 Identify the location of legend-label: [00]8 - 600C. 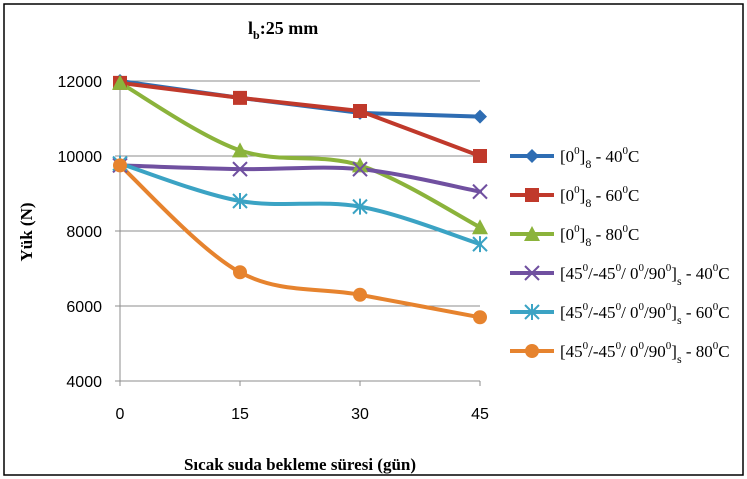
(599, 197).